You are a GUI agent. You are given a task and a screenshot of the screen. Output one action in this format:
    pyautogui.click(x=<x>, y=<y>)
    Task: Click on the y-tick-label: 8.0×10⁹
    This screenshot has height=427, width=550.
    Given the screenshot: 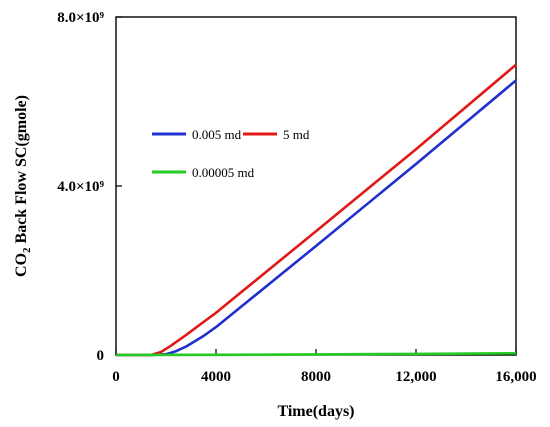 What is the action you would take?
    pyautogui.click(x=80, y=18)
    